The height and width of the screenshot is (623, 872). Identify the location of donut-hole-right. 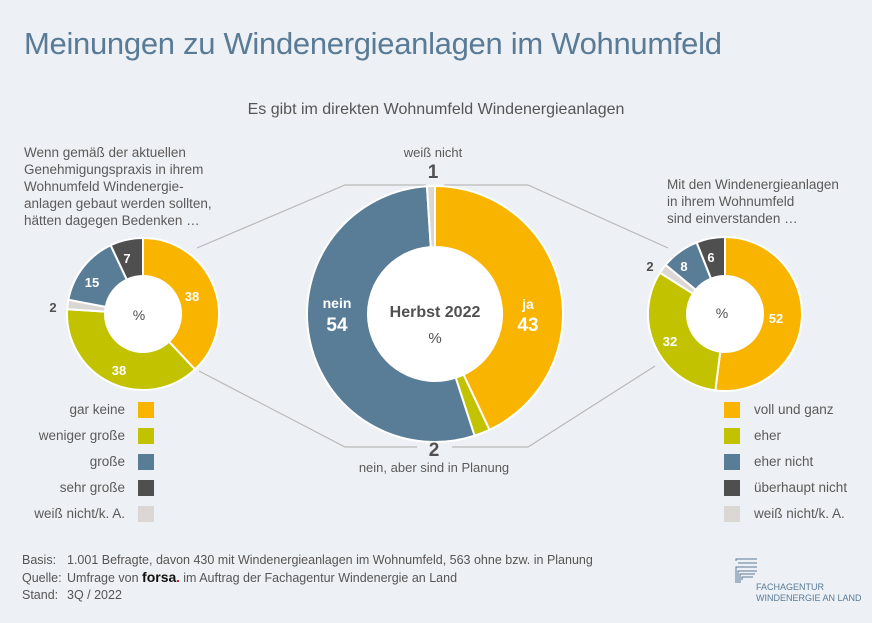
(725, 314).